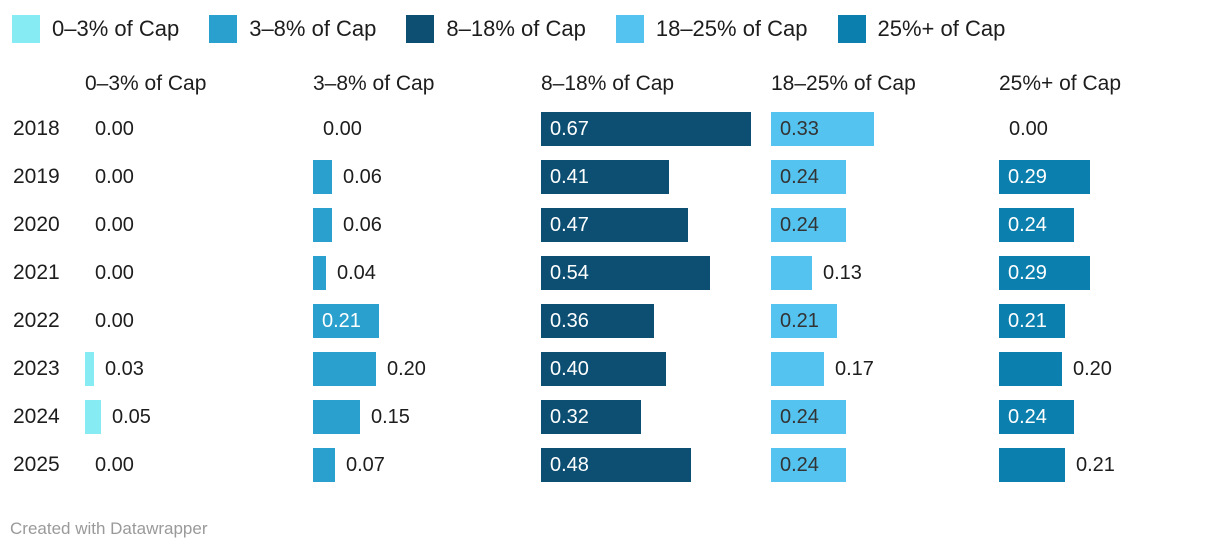 This screenshot has height=560, width=1220. I want to click on bar-cell: 0.36, so click(656, 321).